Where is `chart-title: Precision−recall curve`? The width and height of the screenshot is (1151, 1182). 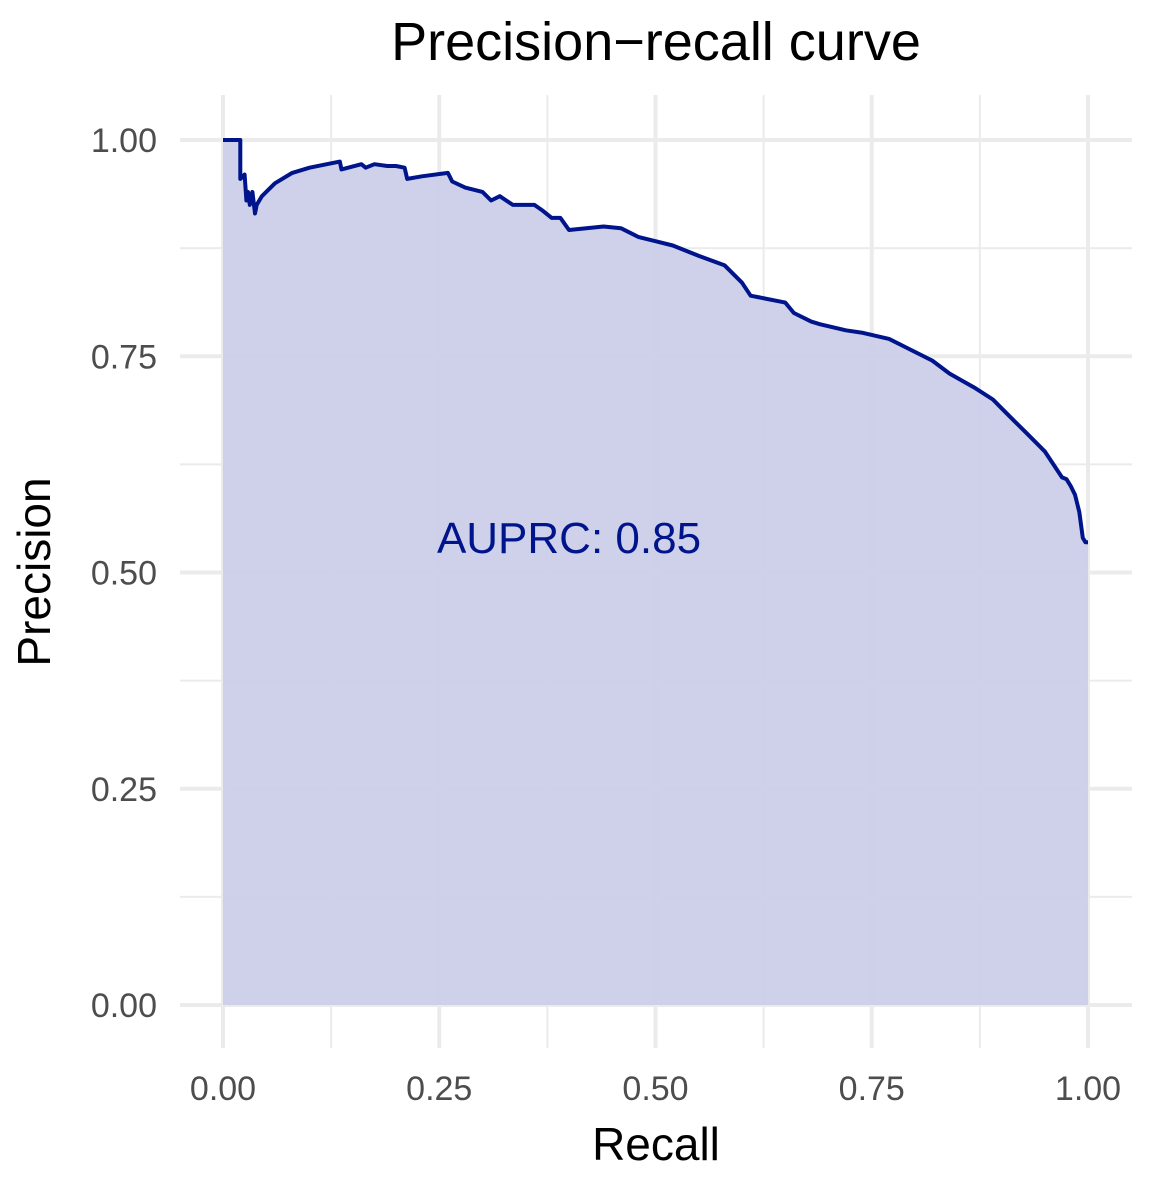
chart-title: Precision−recall curve is located at coordinates (656, 42).